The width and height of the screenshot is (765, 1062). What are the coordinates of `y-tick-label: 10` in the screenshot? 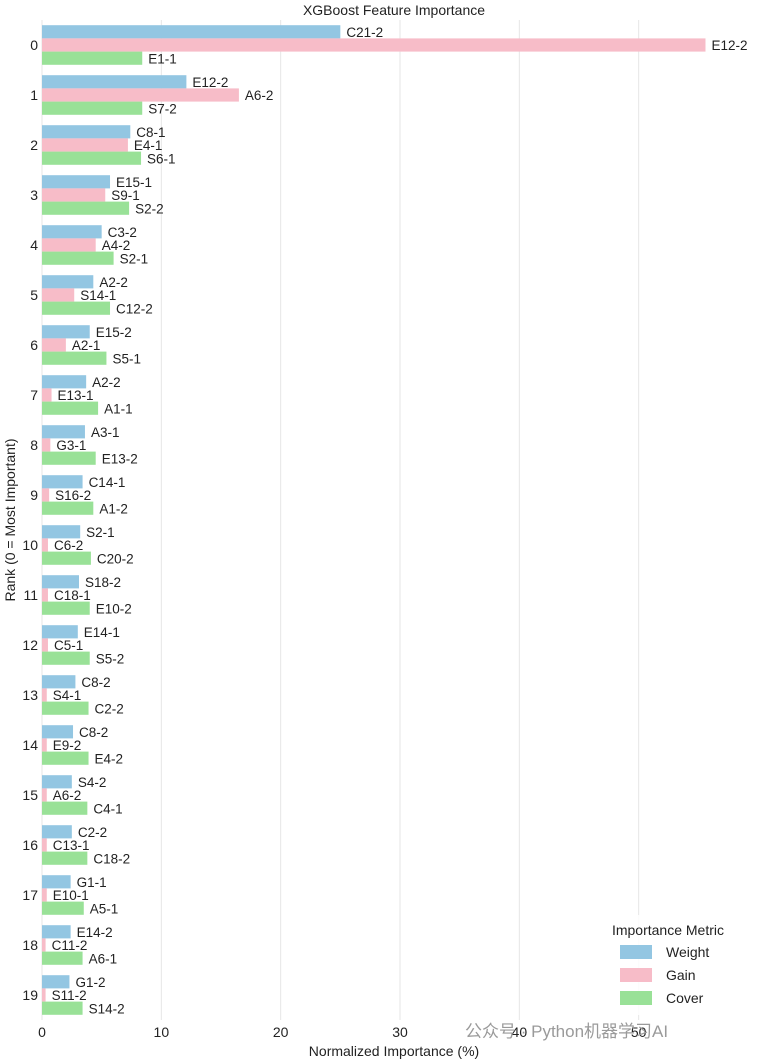 It's located at (30, 545).